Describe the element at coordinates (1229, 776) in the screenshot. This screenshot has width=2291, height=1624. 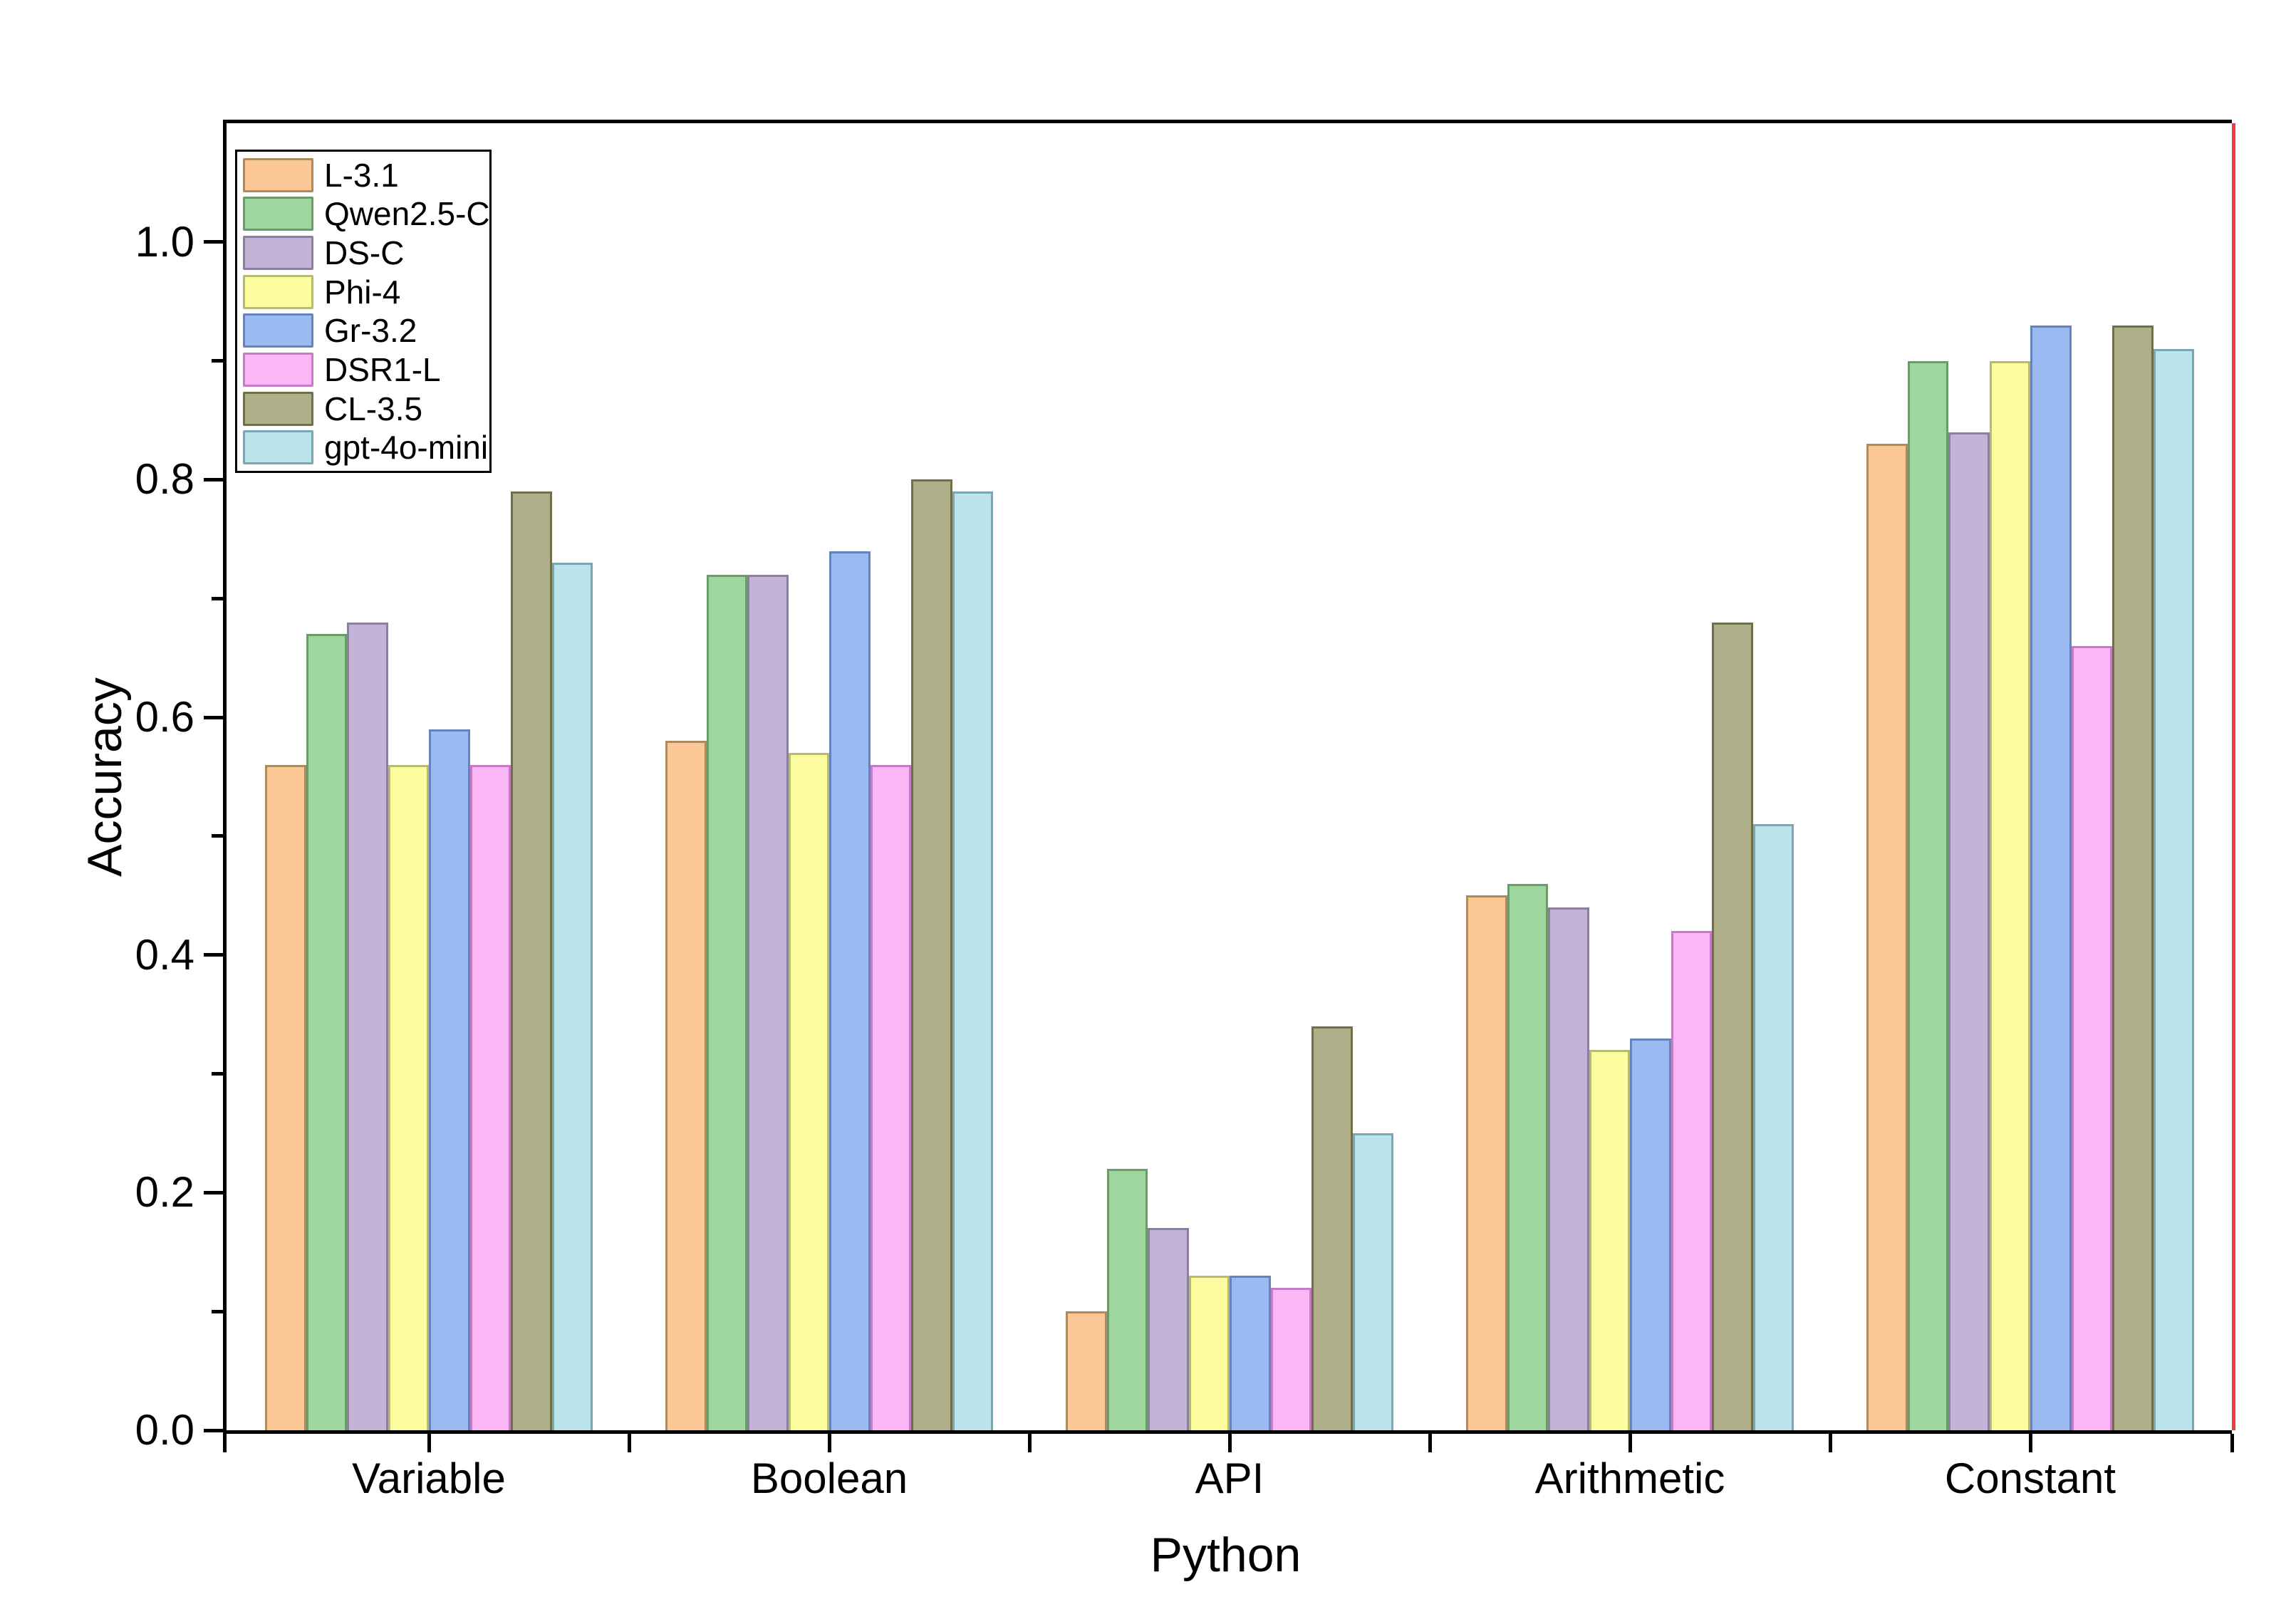
I see `bar-group-api` at that location.